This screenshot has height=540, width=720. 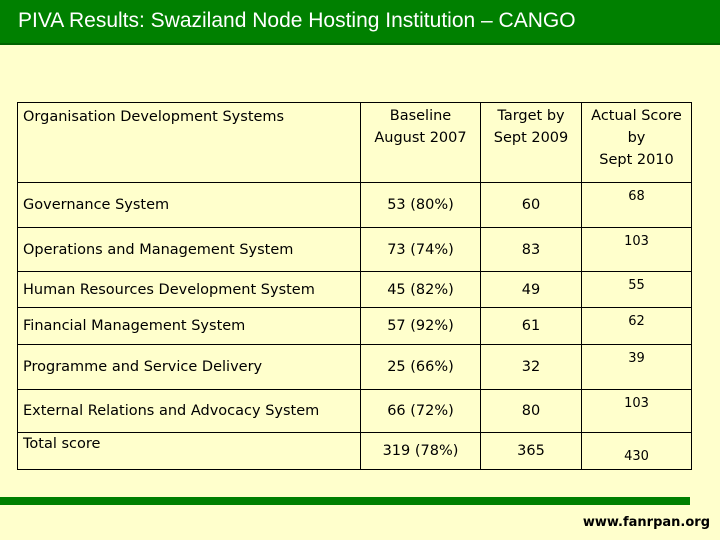 I want to click on table-total-row: Total score 319 (78%) 365 430, so click(x=354, y=451).